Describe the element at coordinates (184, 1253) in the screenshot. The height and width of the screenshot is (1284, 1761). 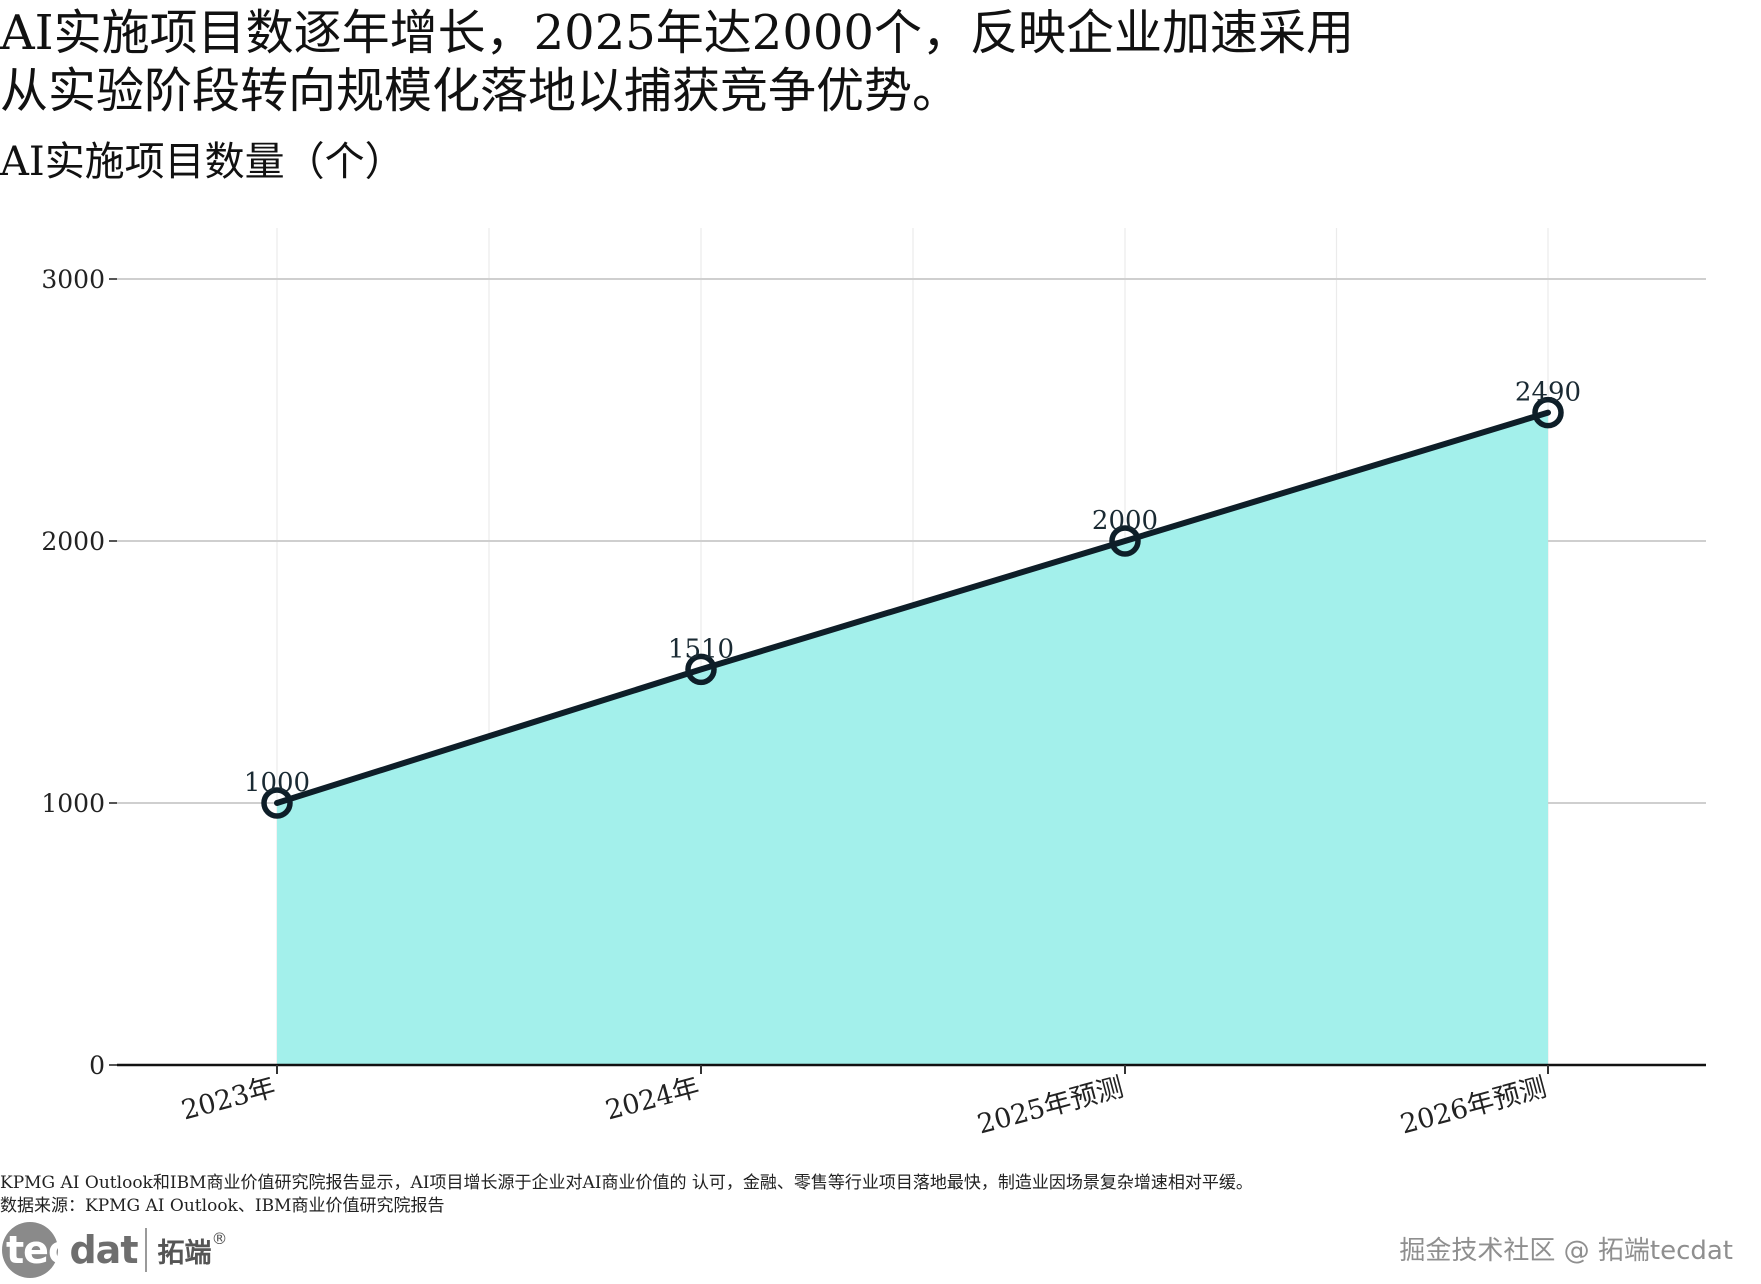
I see `logo-brand-name: 拓端` at that location.